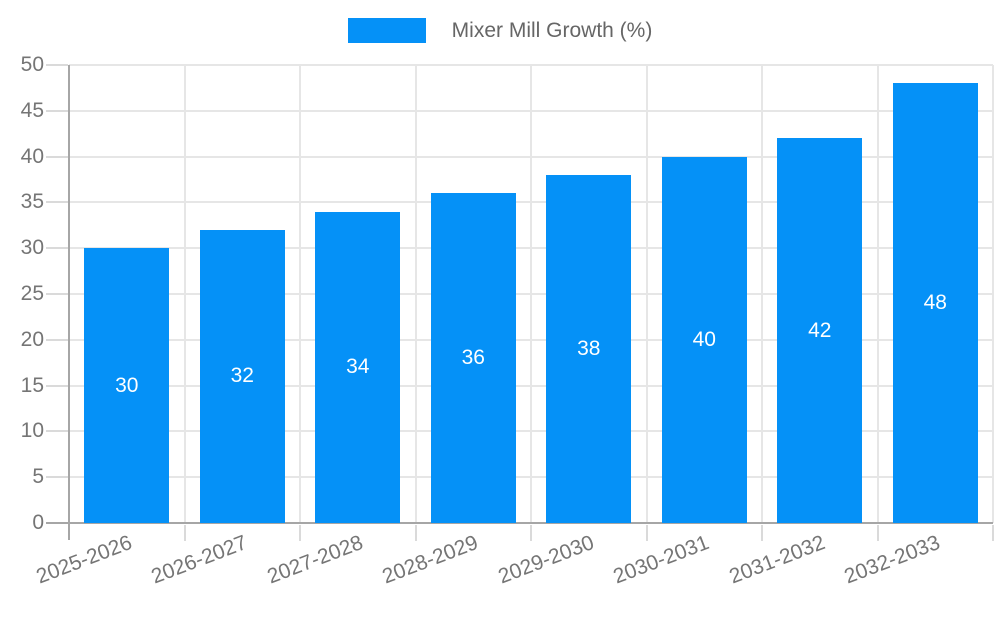  I want to click on bar-value-label: 40, so click(704, 339).